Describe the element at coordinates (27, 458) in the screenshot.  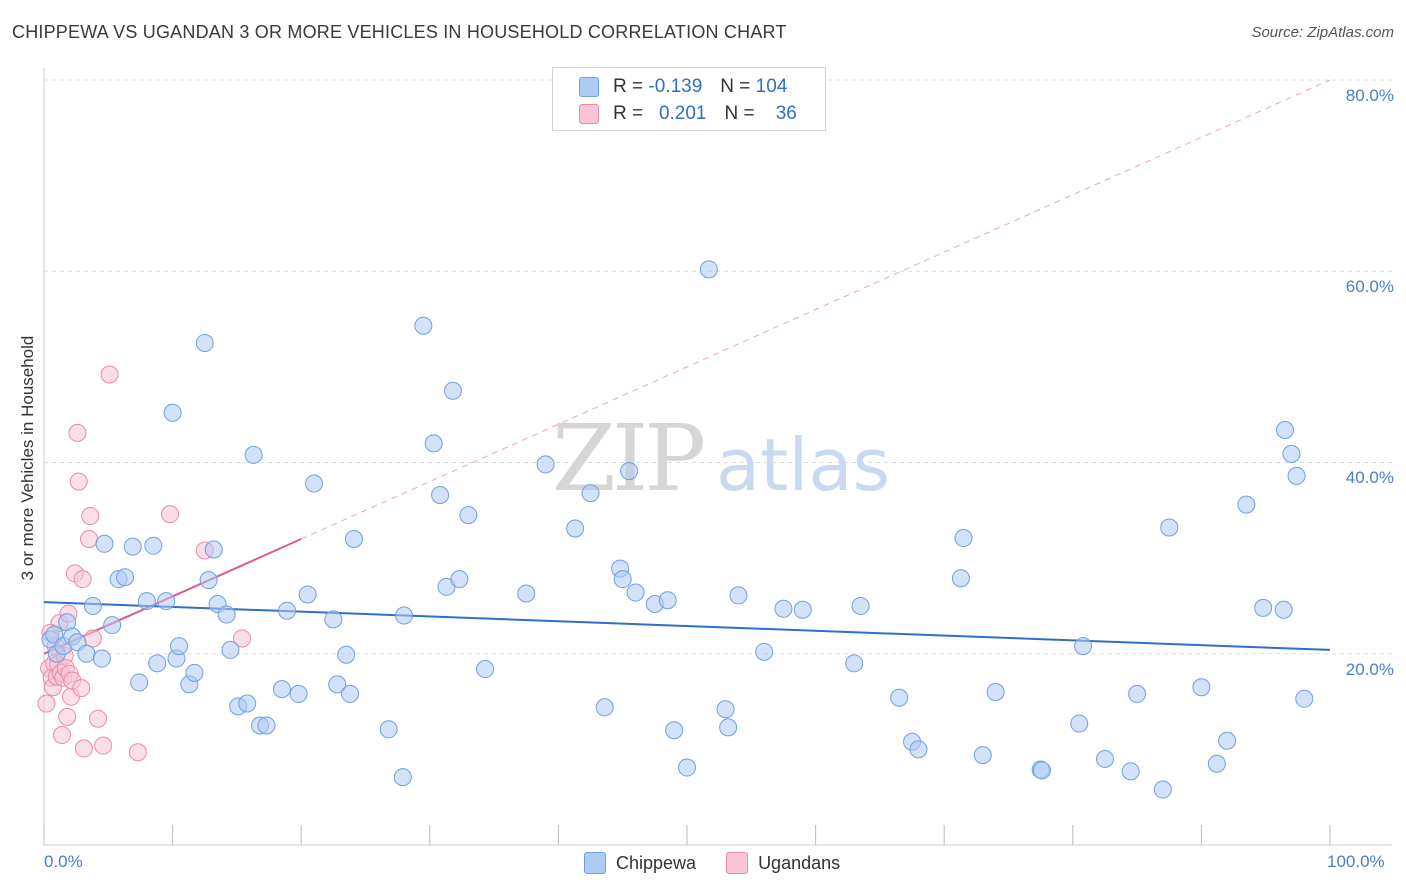
I see `y-axis-label: 3 or more Vehicles in Household` at that location.